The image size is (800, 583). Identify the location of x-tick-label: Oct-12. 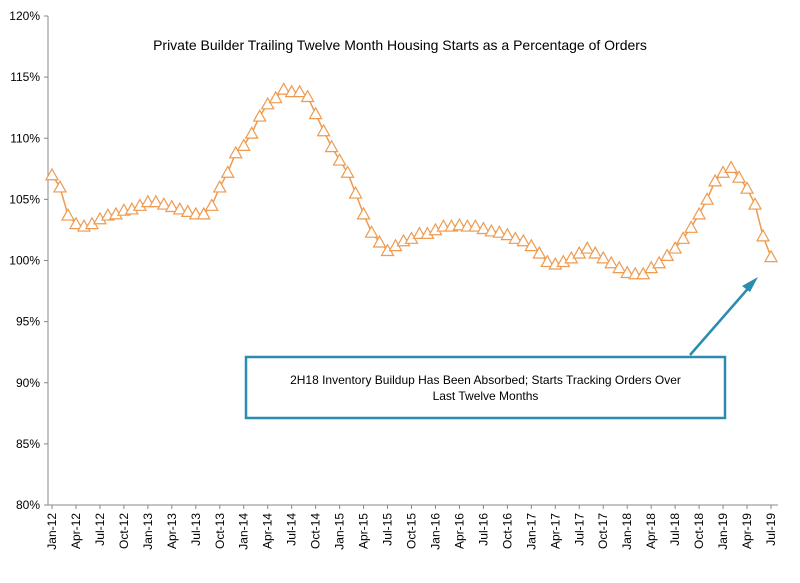
(124, 531).